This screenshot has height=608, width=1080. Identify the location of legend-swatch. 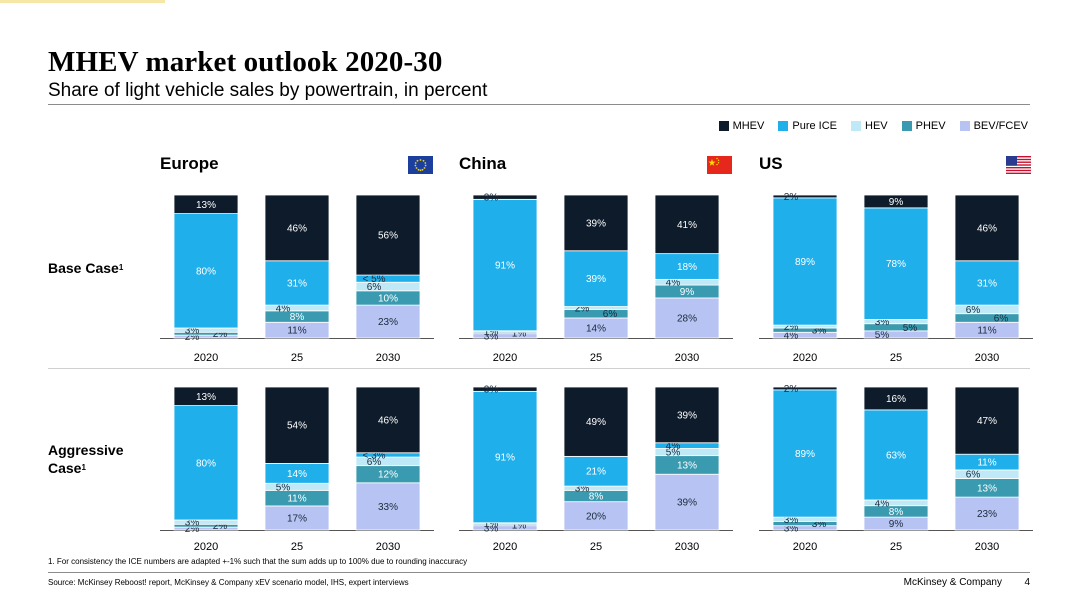
(964, 126).